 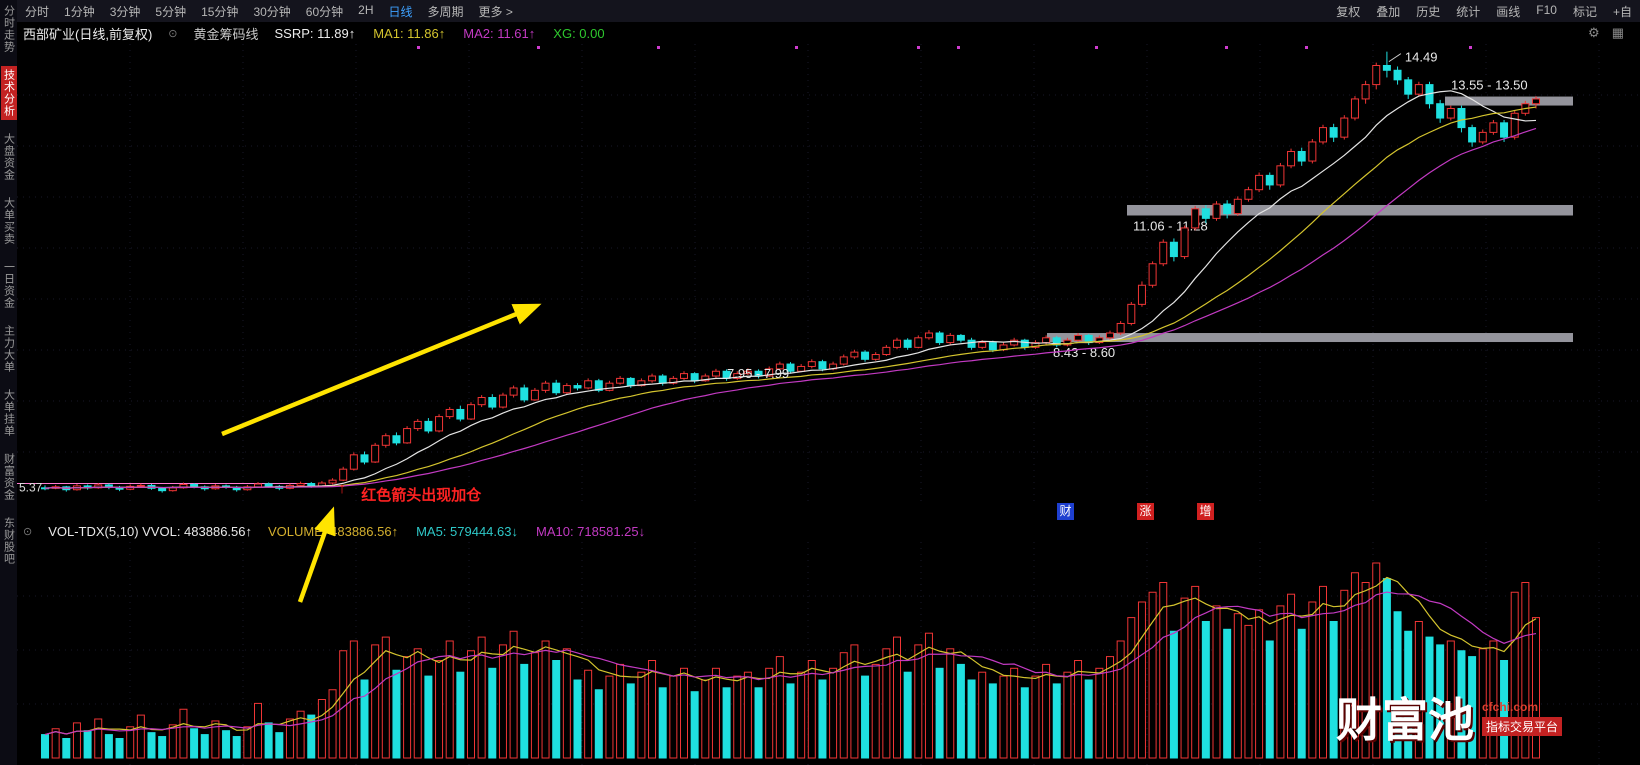 I want to click on signal-tag: 财, so click(x=1065, y=511).